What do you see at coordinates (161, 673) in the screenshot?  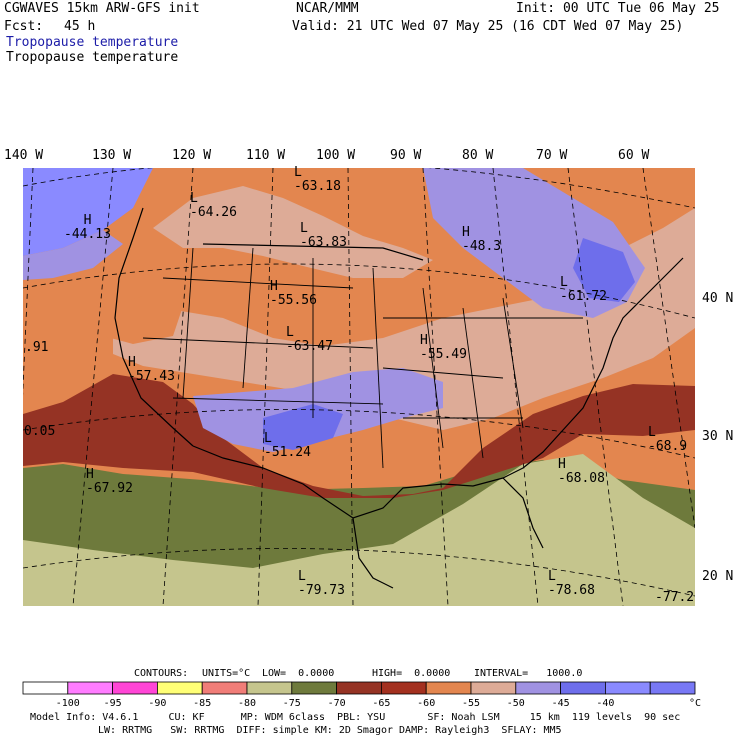 I see `contours-label: CONTOURS:` at bounding box center [161, 673].